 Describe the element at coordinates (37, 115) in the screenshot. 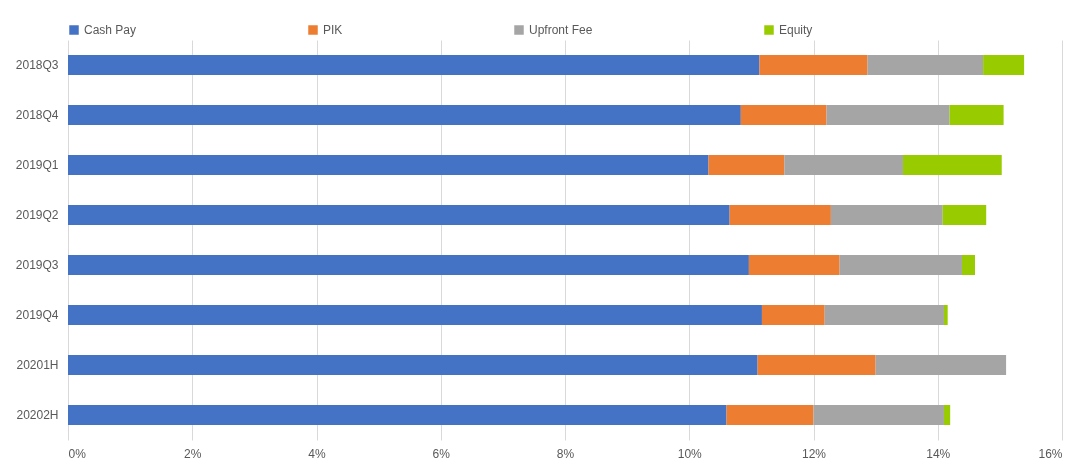

I see `y-tick-label: 2018Q4` at that location.